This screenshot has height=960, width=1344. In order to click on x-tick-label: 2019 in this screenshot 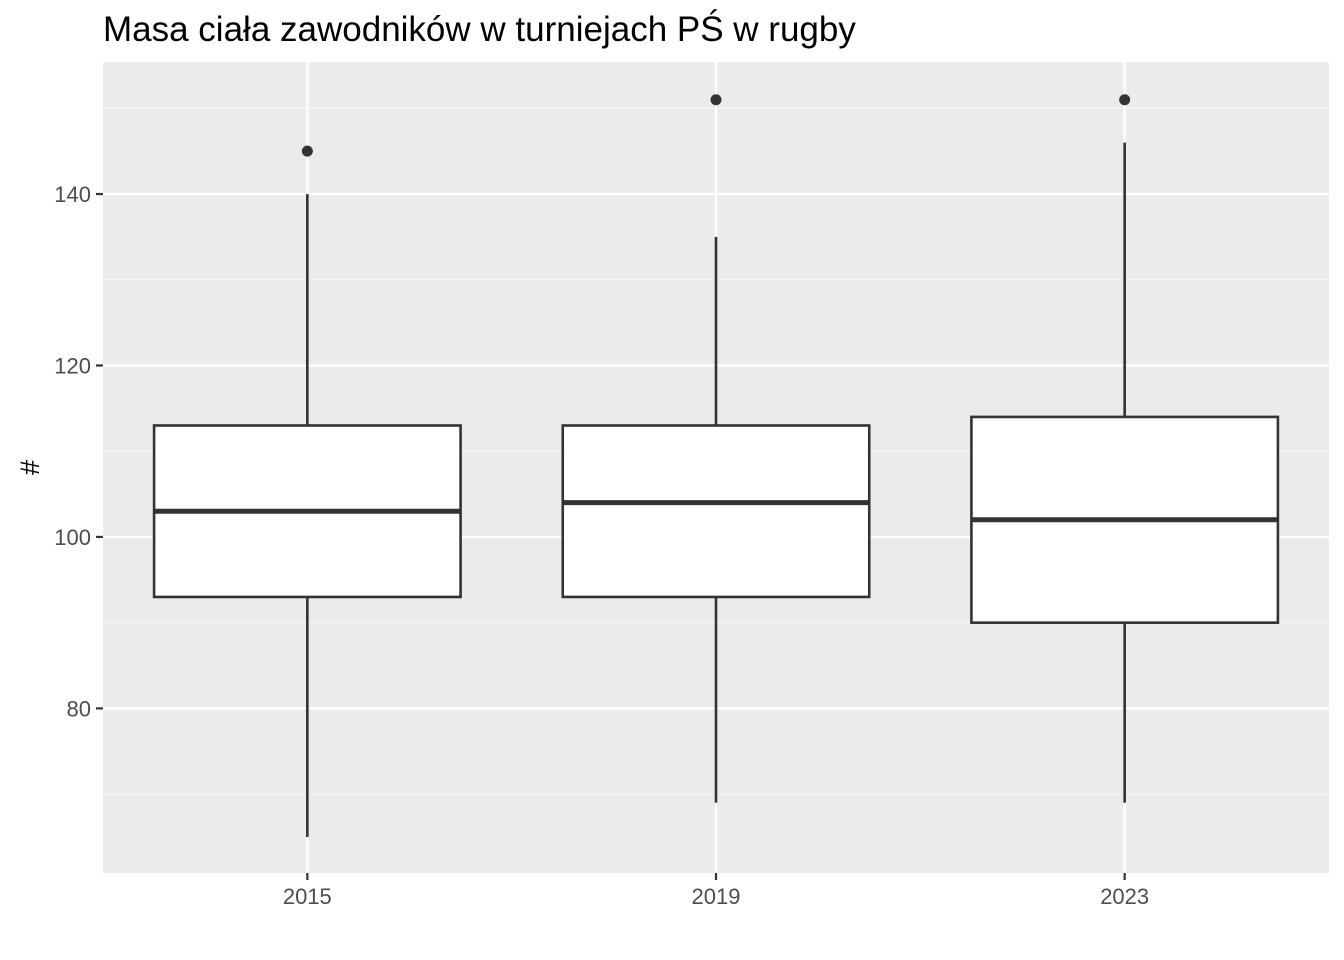, I will do `click(716, 896)`.